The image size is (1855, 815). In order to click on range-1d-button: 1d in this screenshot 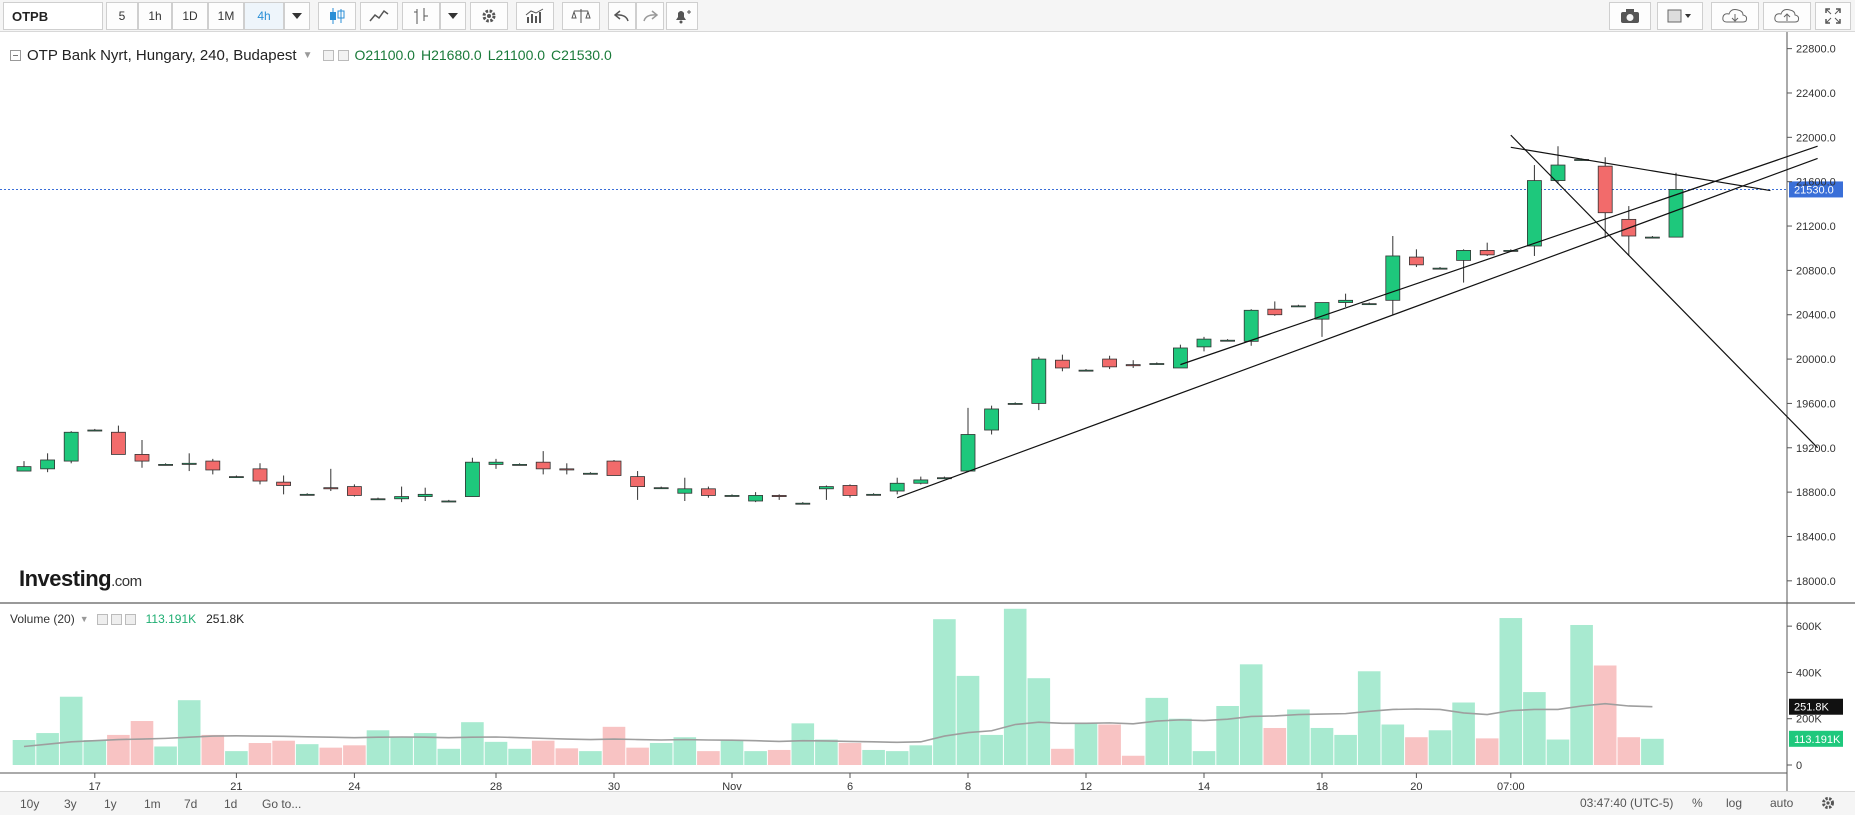, I will do `click(231, 804)`.